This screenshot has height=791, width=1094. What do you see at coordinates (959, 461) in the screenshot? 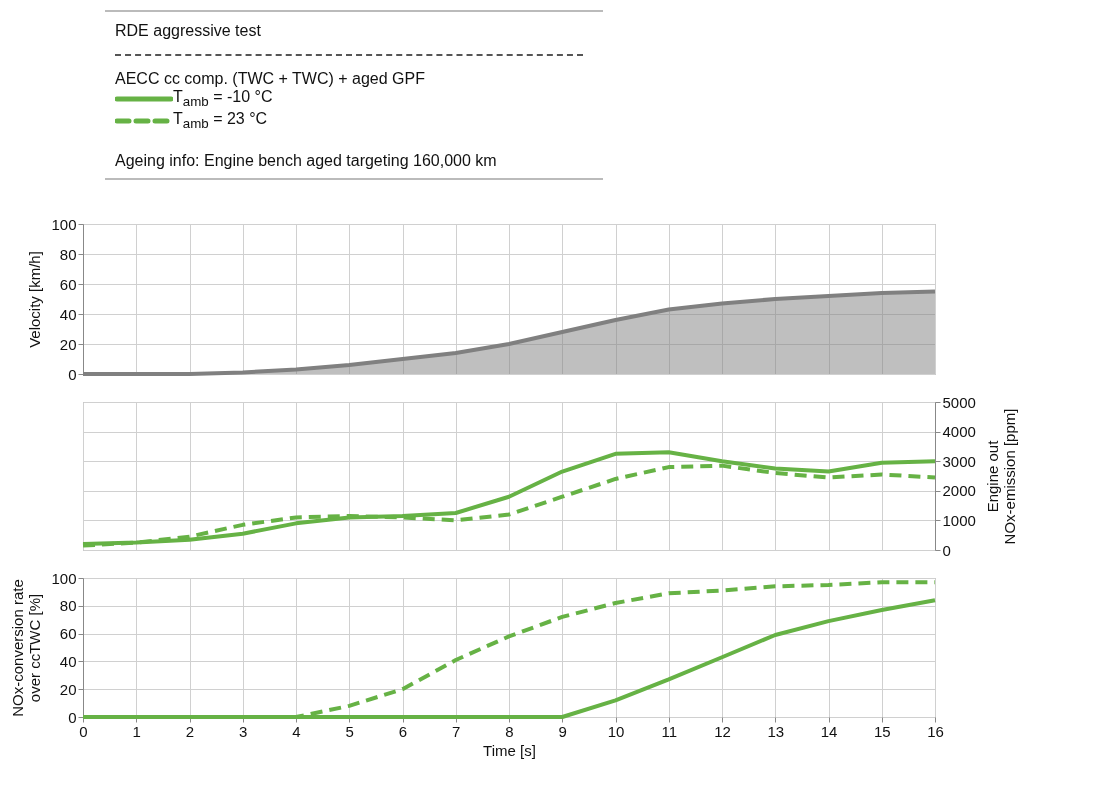
I see `y2-tick-label: 3000` at bounding box center [959, 461].